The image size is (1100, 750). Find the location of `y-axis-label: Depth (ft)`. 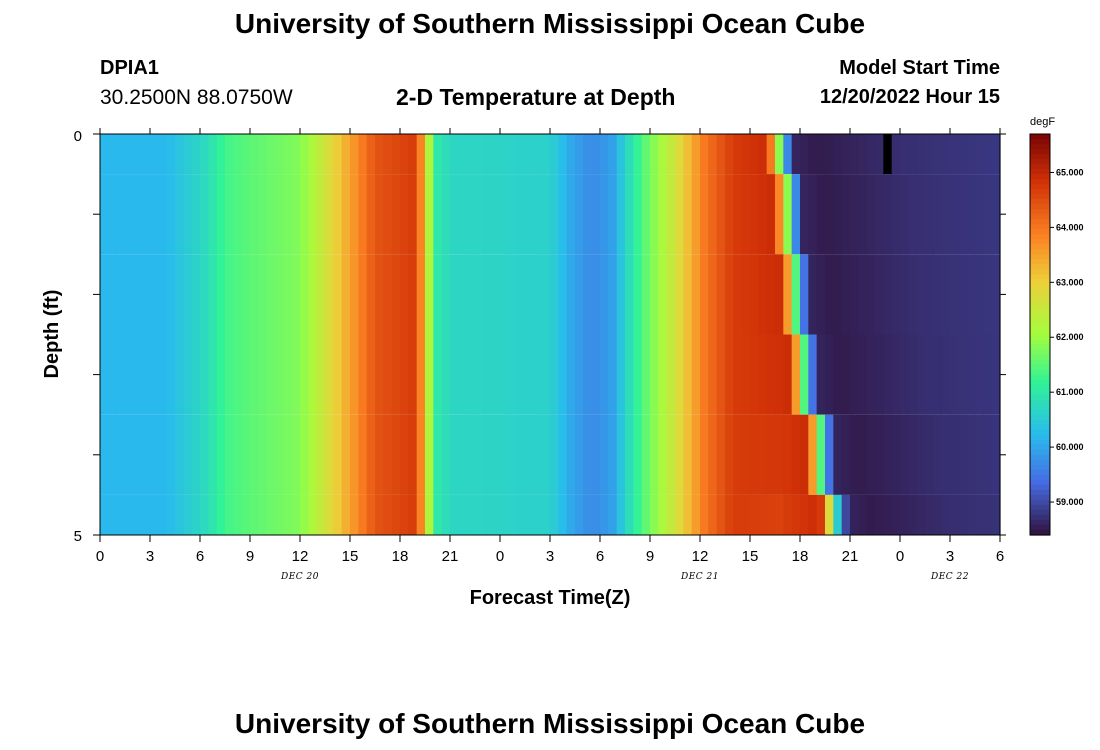

y-axis-label: Depth (ft) is located at coordinates (52, 334).